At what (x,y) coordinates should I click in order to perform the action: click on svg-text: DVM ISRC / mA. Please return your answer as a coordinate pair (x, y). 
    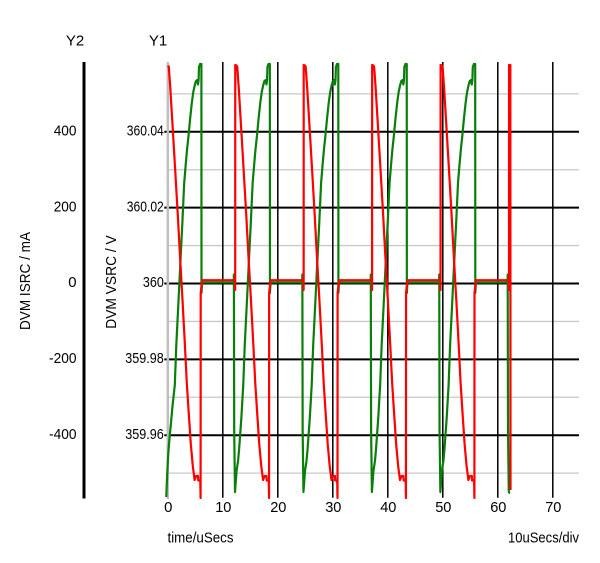
    Looking at the image, I should click on (25, 281).